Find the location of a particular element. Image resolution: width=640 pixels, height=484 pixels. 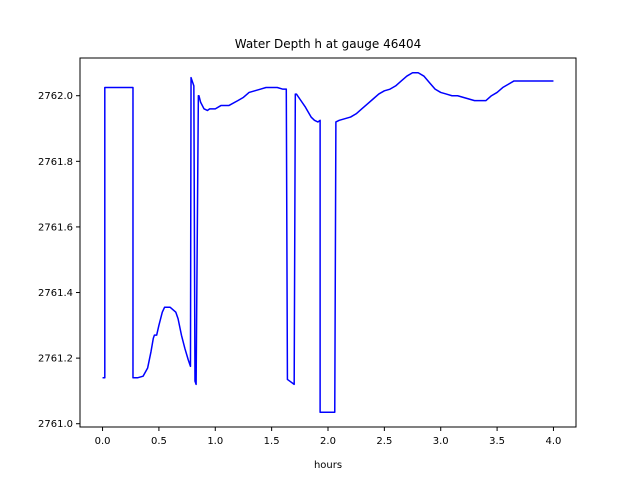

x-tick-label: 2.5 is located at coordinates (384, 441).